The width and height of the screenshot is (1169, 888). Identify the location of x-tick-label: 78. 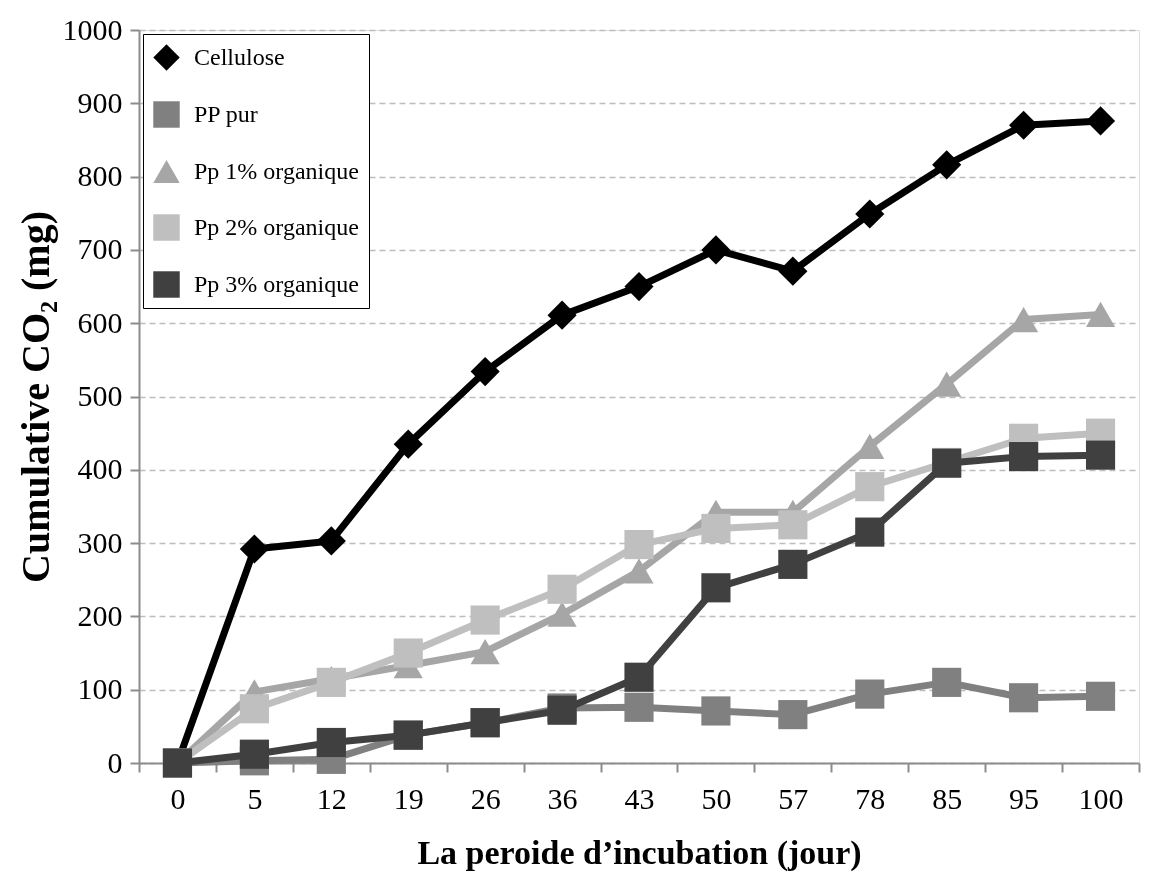
(870, 798).